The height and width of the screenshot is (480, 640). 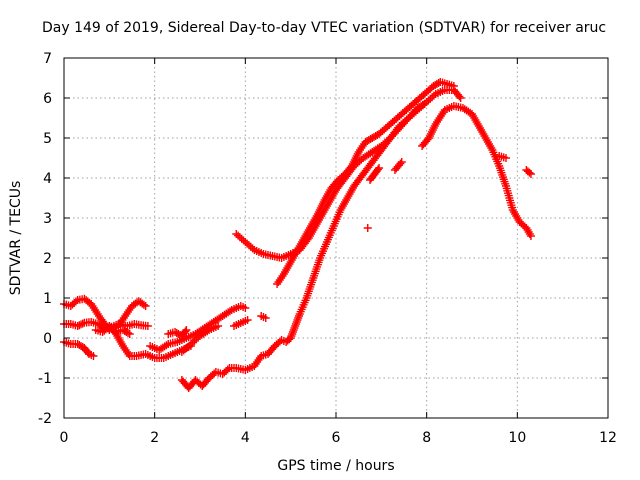 What do you see at coordinates (426, 438) in the screenshot?
I see `x-tick-label: 8` at bounding box center [426, 438].